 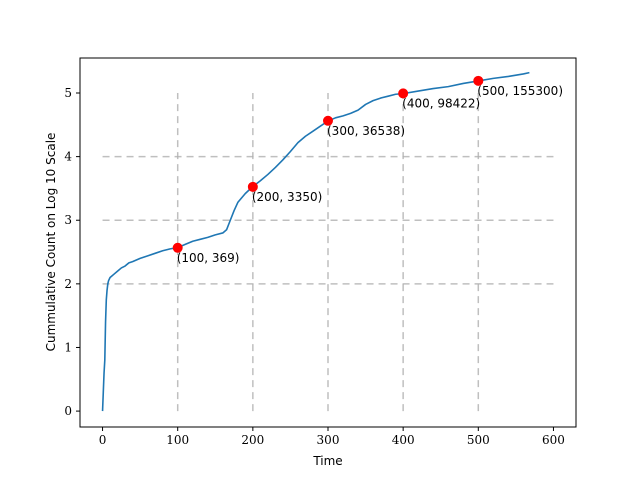 I want to click on x-tick-label: 100, so click(x=177, y=440).